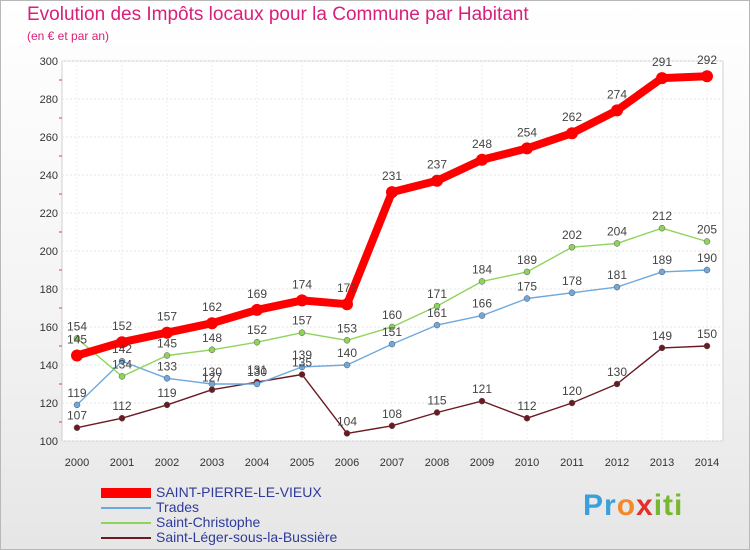 This screenshot has height=550, width=750. I want to click on data-label: 204, so click(617, 231).